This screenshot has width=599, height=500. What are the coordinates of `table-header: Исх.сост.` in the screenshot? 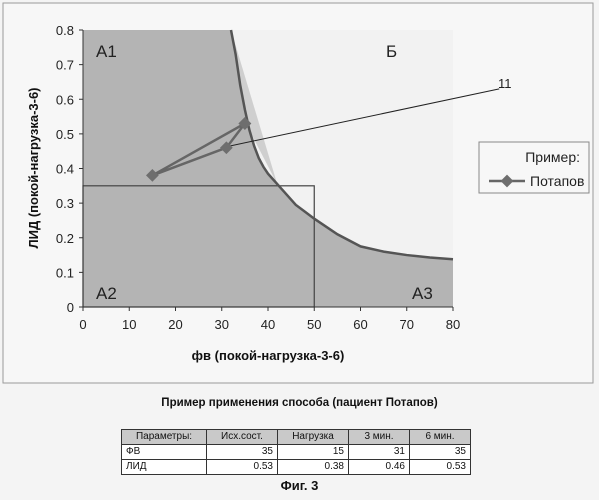 It's located at (242, 437).